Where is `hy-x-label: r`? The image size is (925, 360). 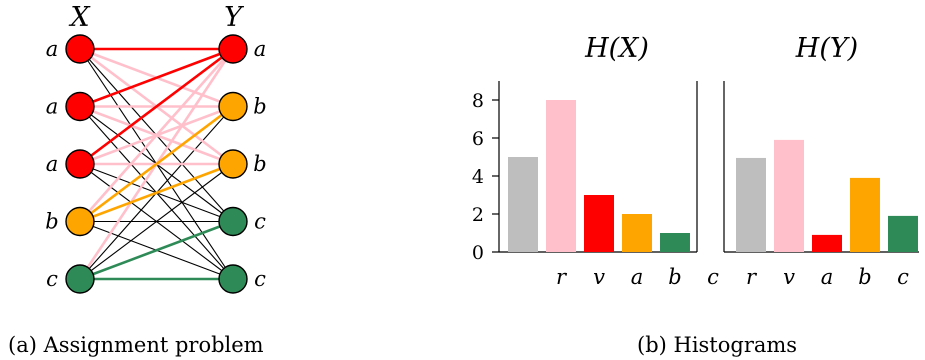
hy-x-label: r is located at coordinates (752, 277).